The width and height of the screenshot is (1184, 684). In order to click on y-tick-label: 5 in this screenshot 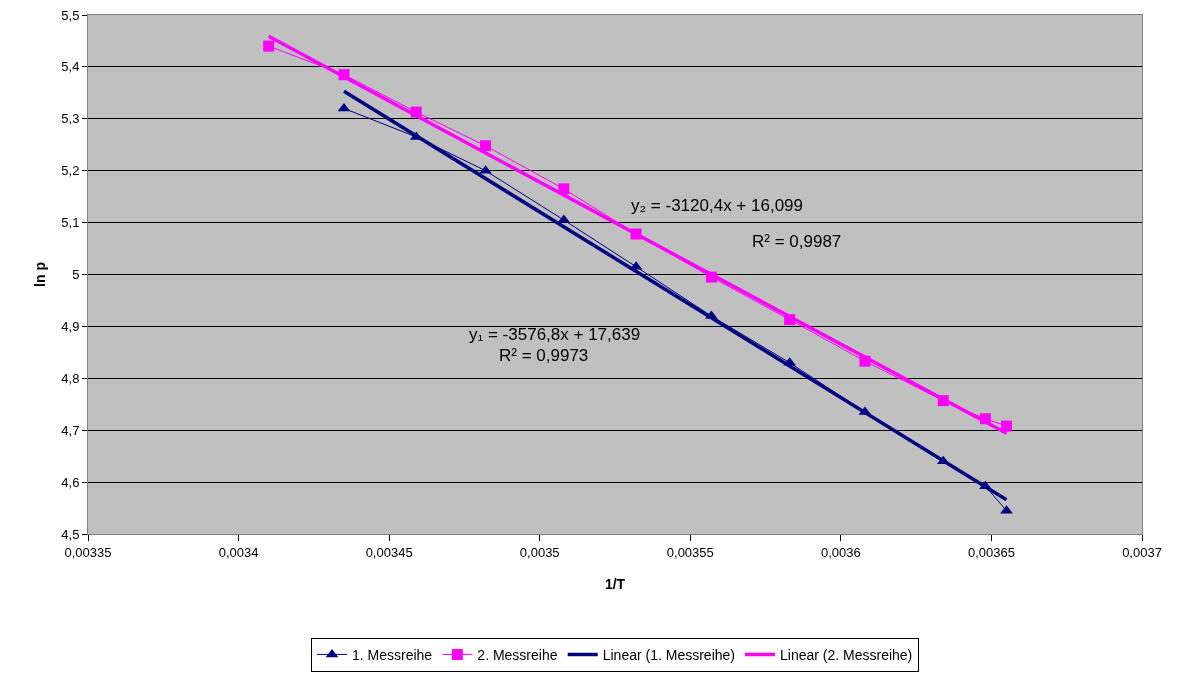, I will do `click(76, 275)`.